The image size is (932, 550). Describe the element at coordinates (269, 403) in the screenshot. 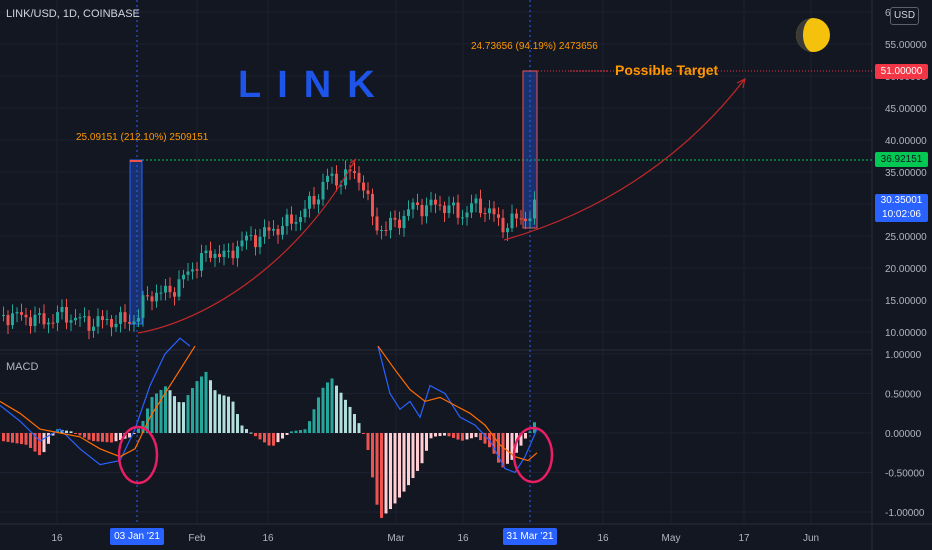

I see `signal-line` at that location.